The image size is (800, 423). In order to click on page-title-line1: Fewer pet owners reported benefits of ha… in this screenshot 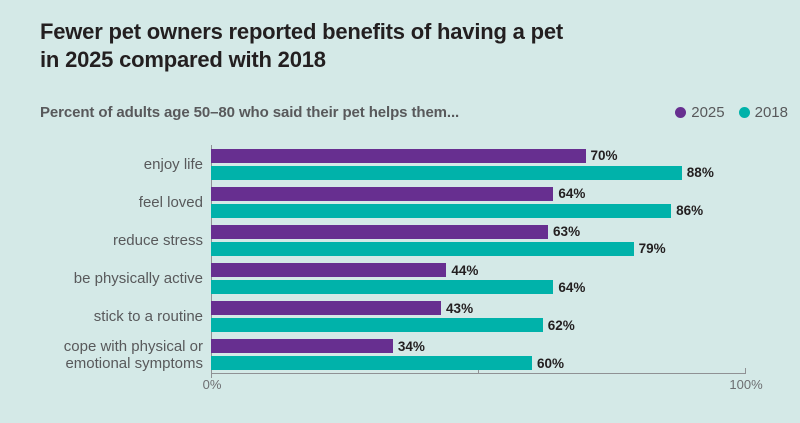, I will do `click(301, 31)`.